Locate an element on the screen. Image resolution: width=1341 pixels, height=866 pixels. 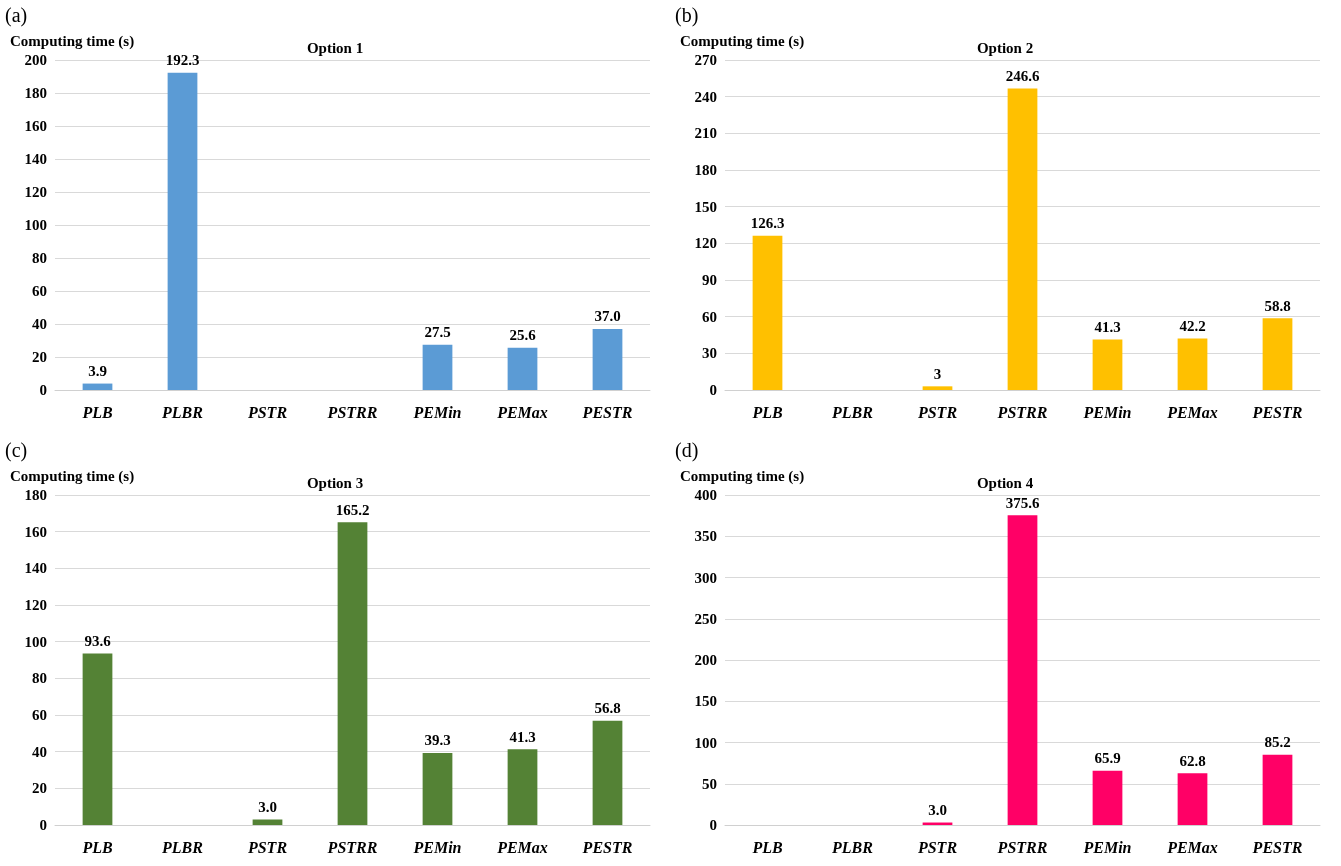
y-tick-label: 350 is located at coordinates (705, 536).